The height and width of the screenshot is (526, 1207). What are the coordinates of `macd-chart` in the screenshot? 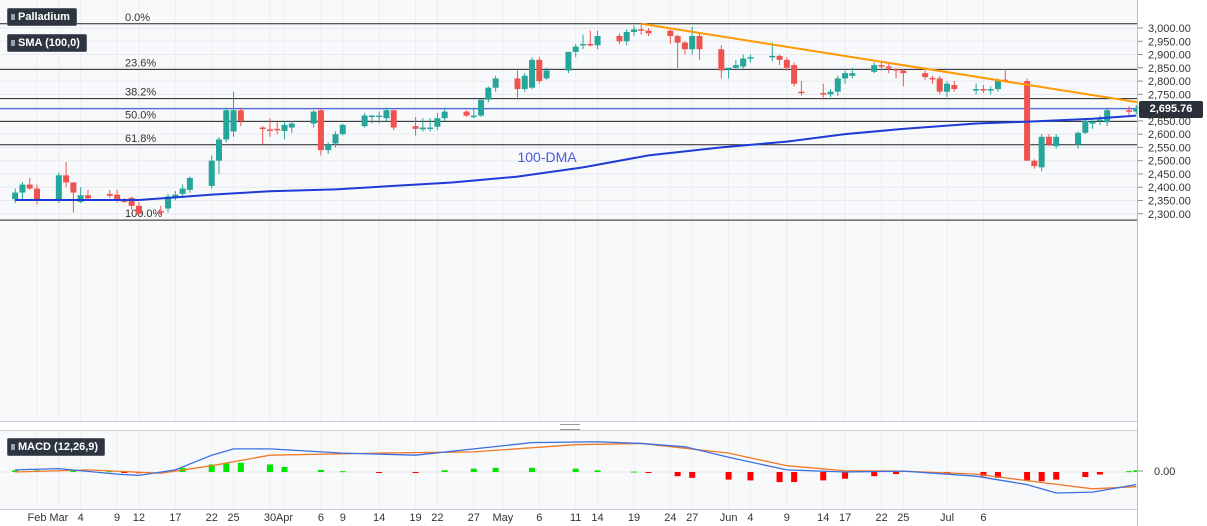 It's located at (568, 470).